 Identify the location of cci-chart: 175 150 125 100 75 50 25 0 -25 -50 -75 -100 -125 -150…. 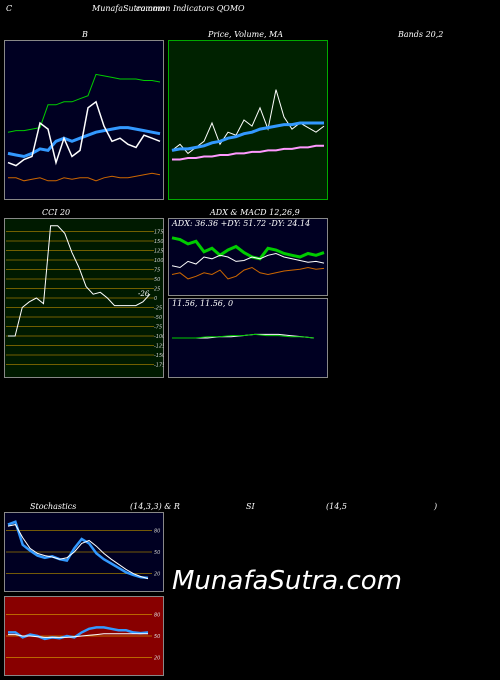
(84, 298).